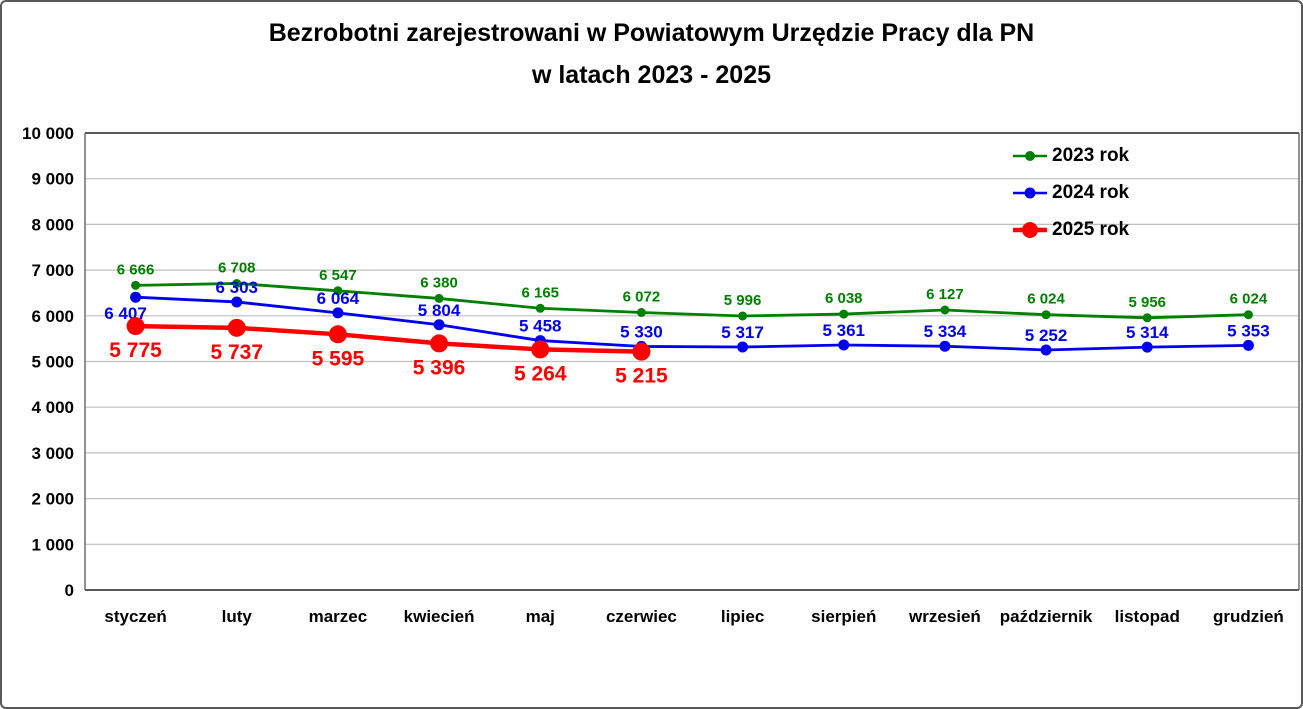 The image size is (1303, 709). I want to click on data-point-label: 5 252, so click(1046, 335).